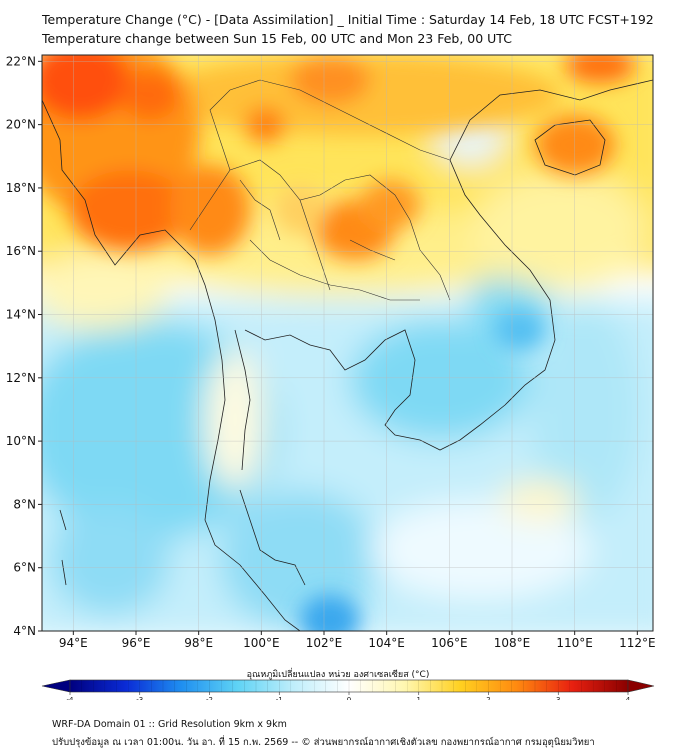 This screenshot has height=756, width=676. What do you see at coordinates (574, 643) in the screenshot?
I see `lon-tick-label: 110°E` at bounding box center [574, 643].